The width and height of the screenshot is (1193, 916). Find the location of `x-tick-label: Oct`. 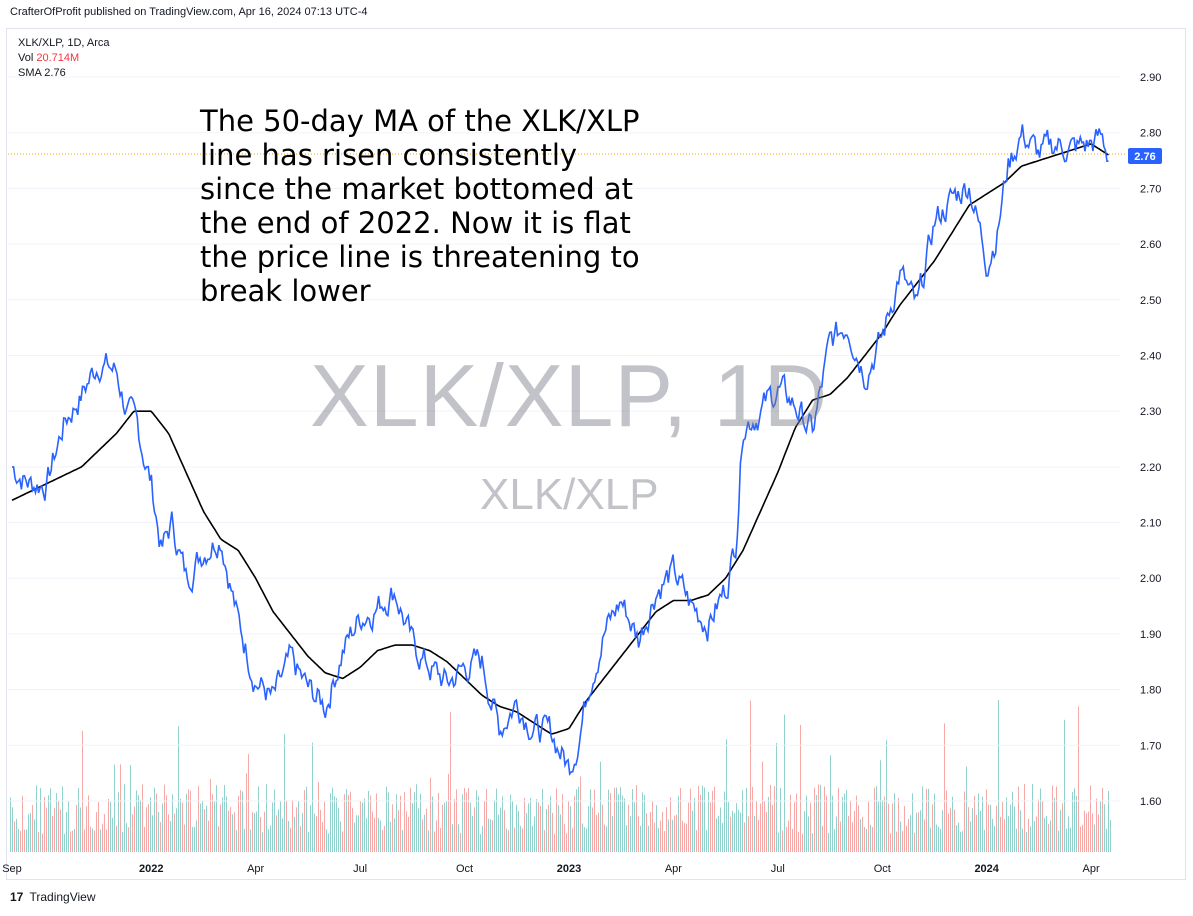

x-tick-label: Oct is located at coordinates (464, 869).